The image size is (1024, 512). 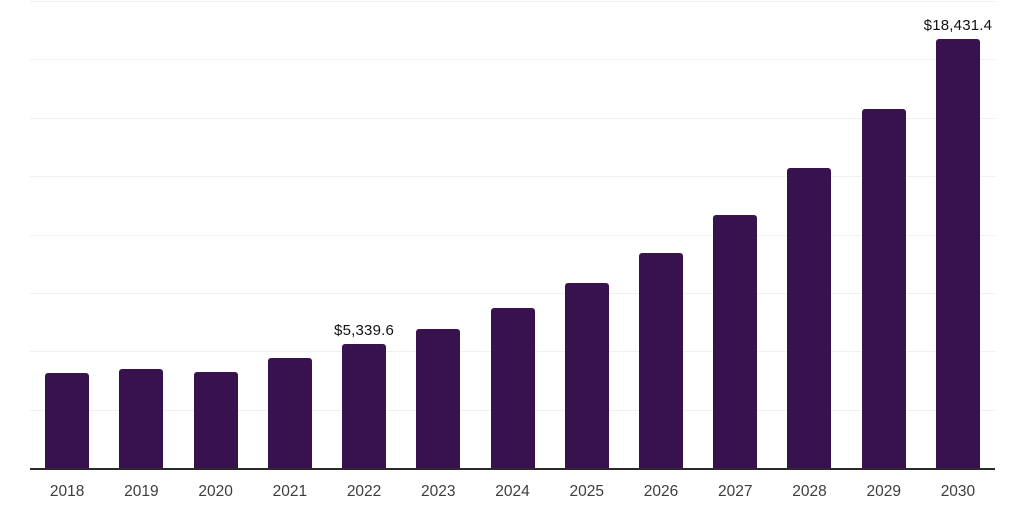 I want to click on data-label-2030: $18,431.4, so click(x=958, y=25).